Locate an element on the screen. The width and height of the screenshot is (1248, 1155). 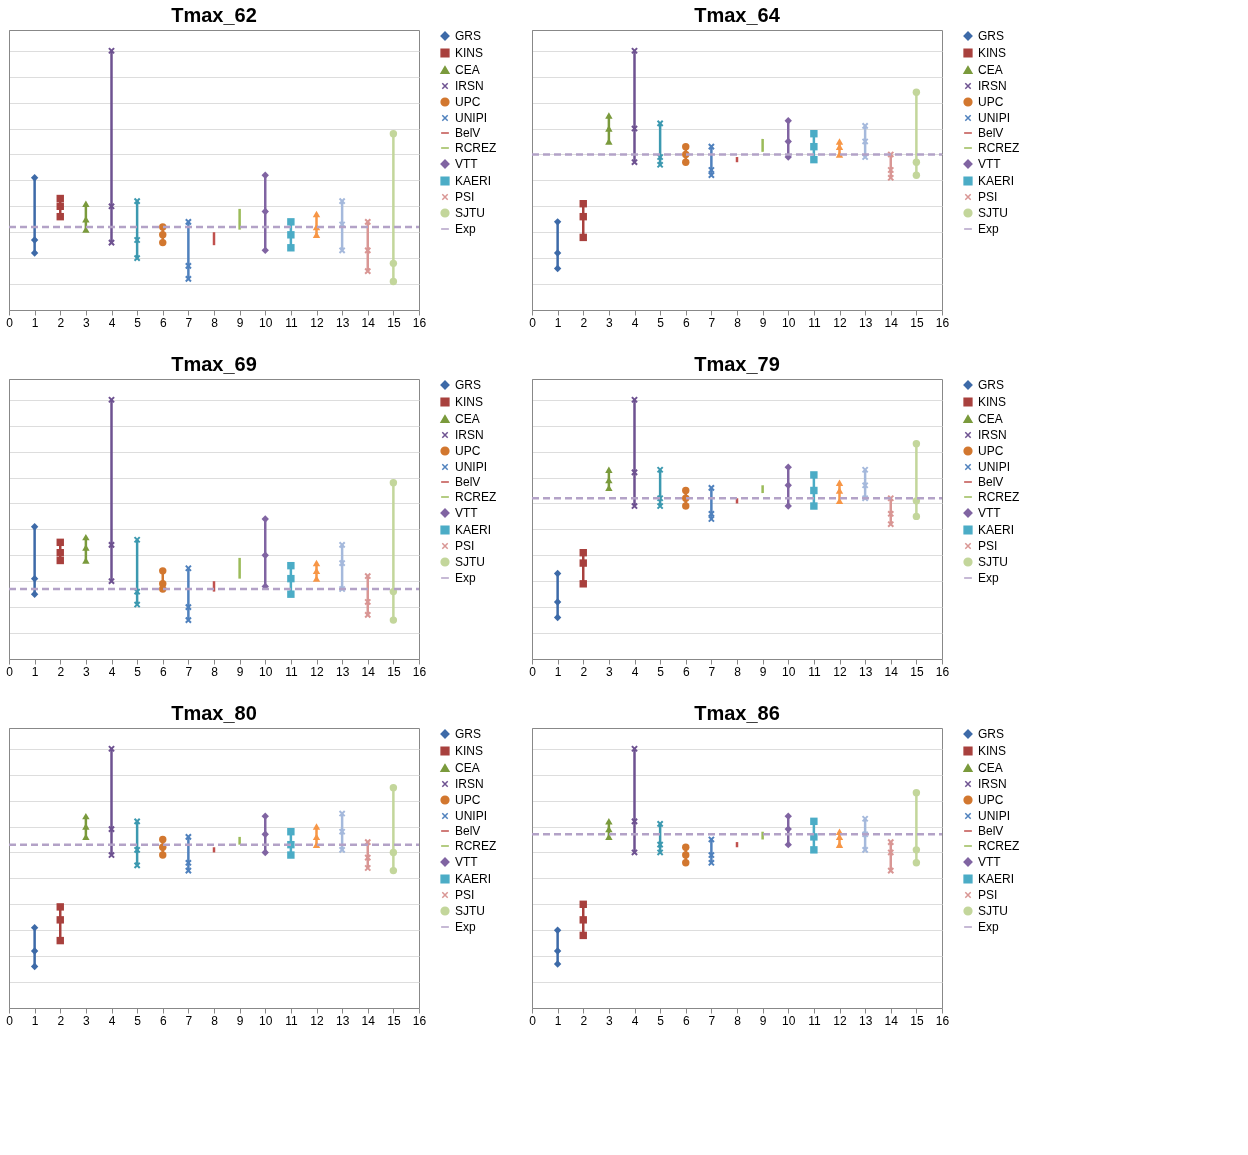
x-tick-label: 2 is located at coordinates (584, 671).